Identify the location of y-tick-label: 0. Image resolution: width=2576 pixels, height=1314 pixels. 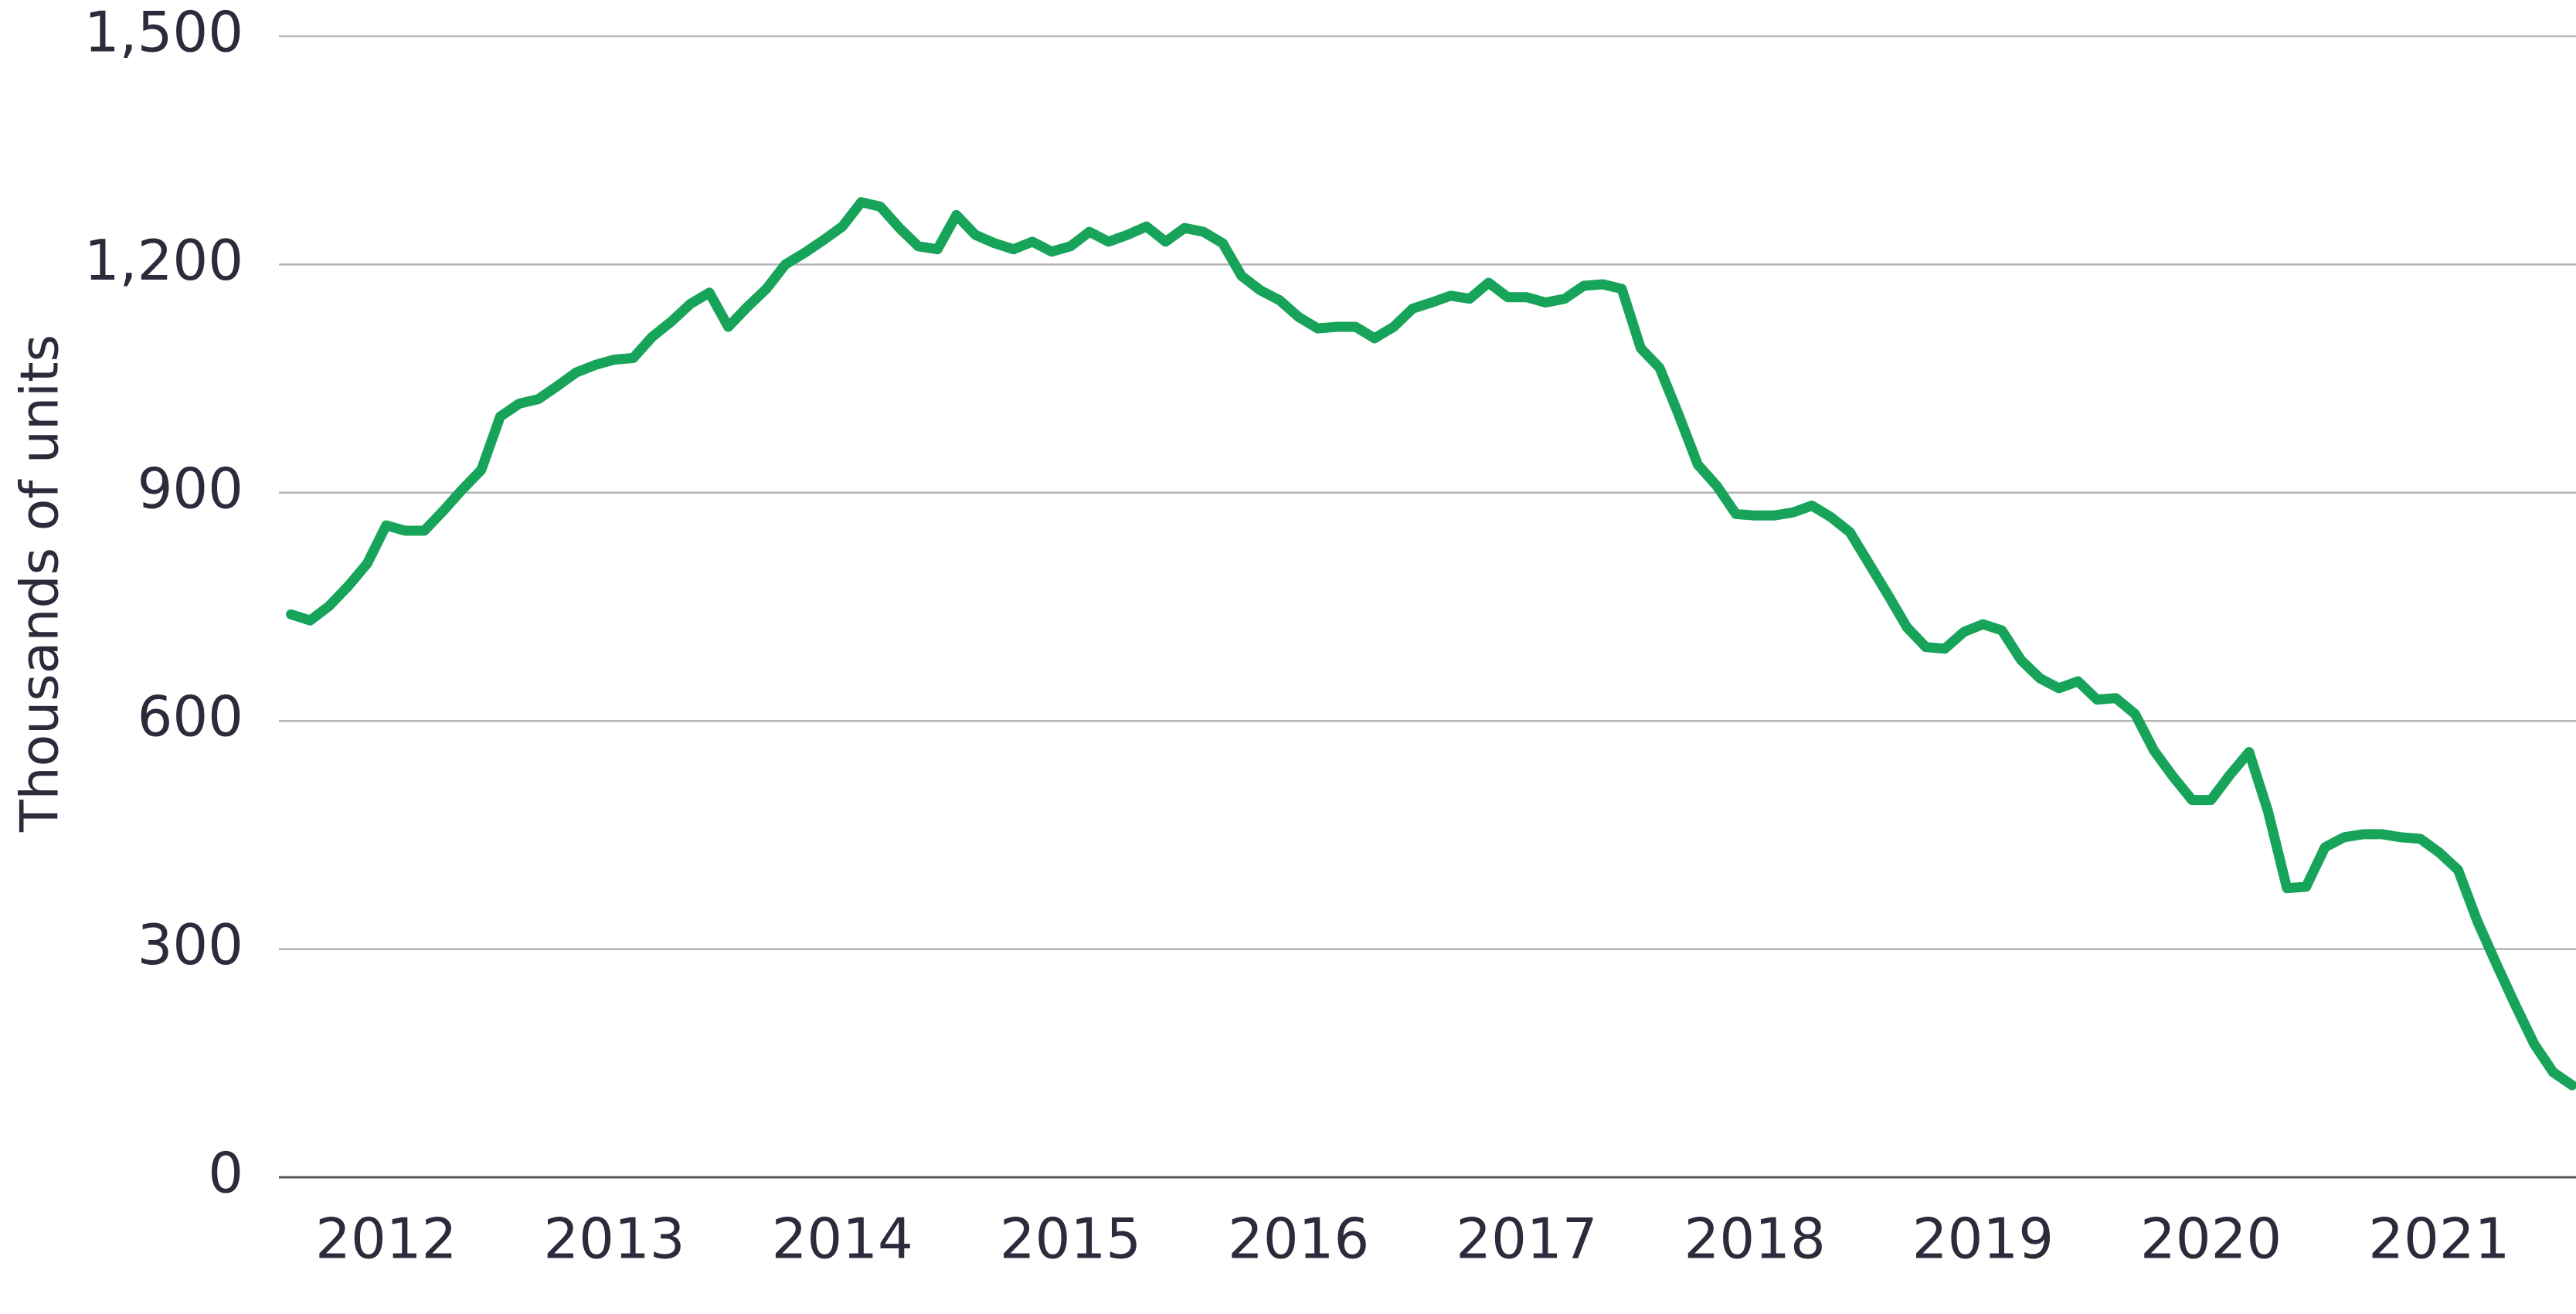
(225, 1173).